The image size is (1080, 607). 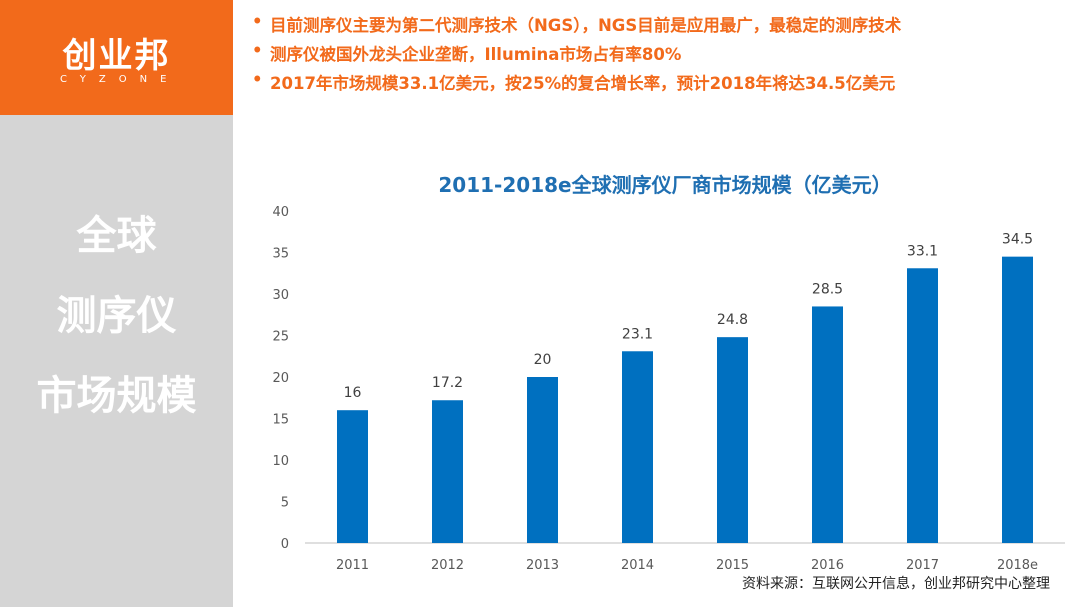 I want to click on brand-logo: 创业邦 CYZONE, so click(x=116, y=57).